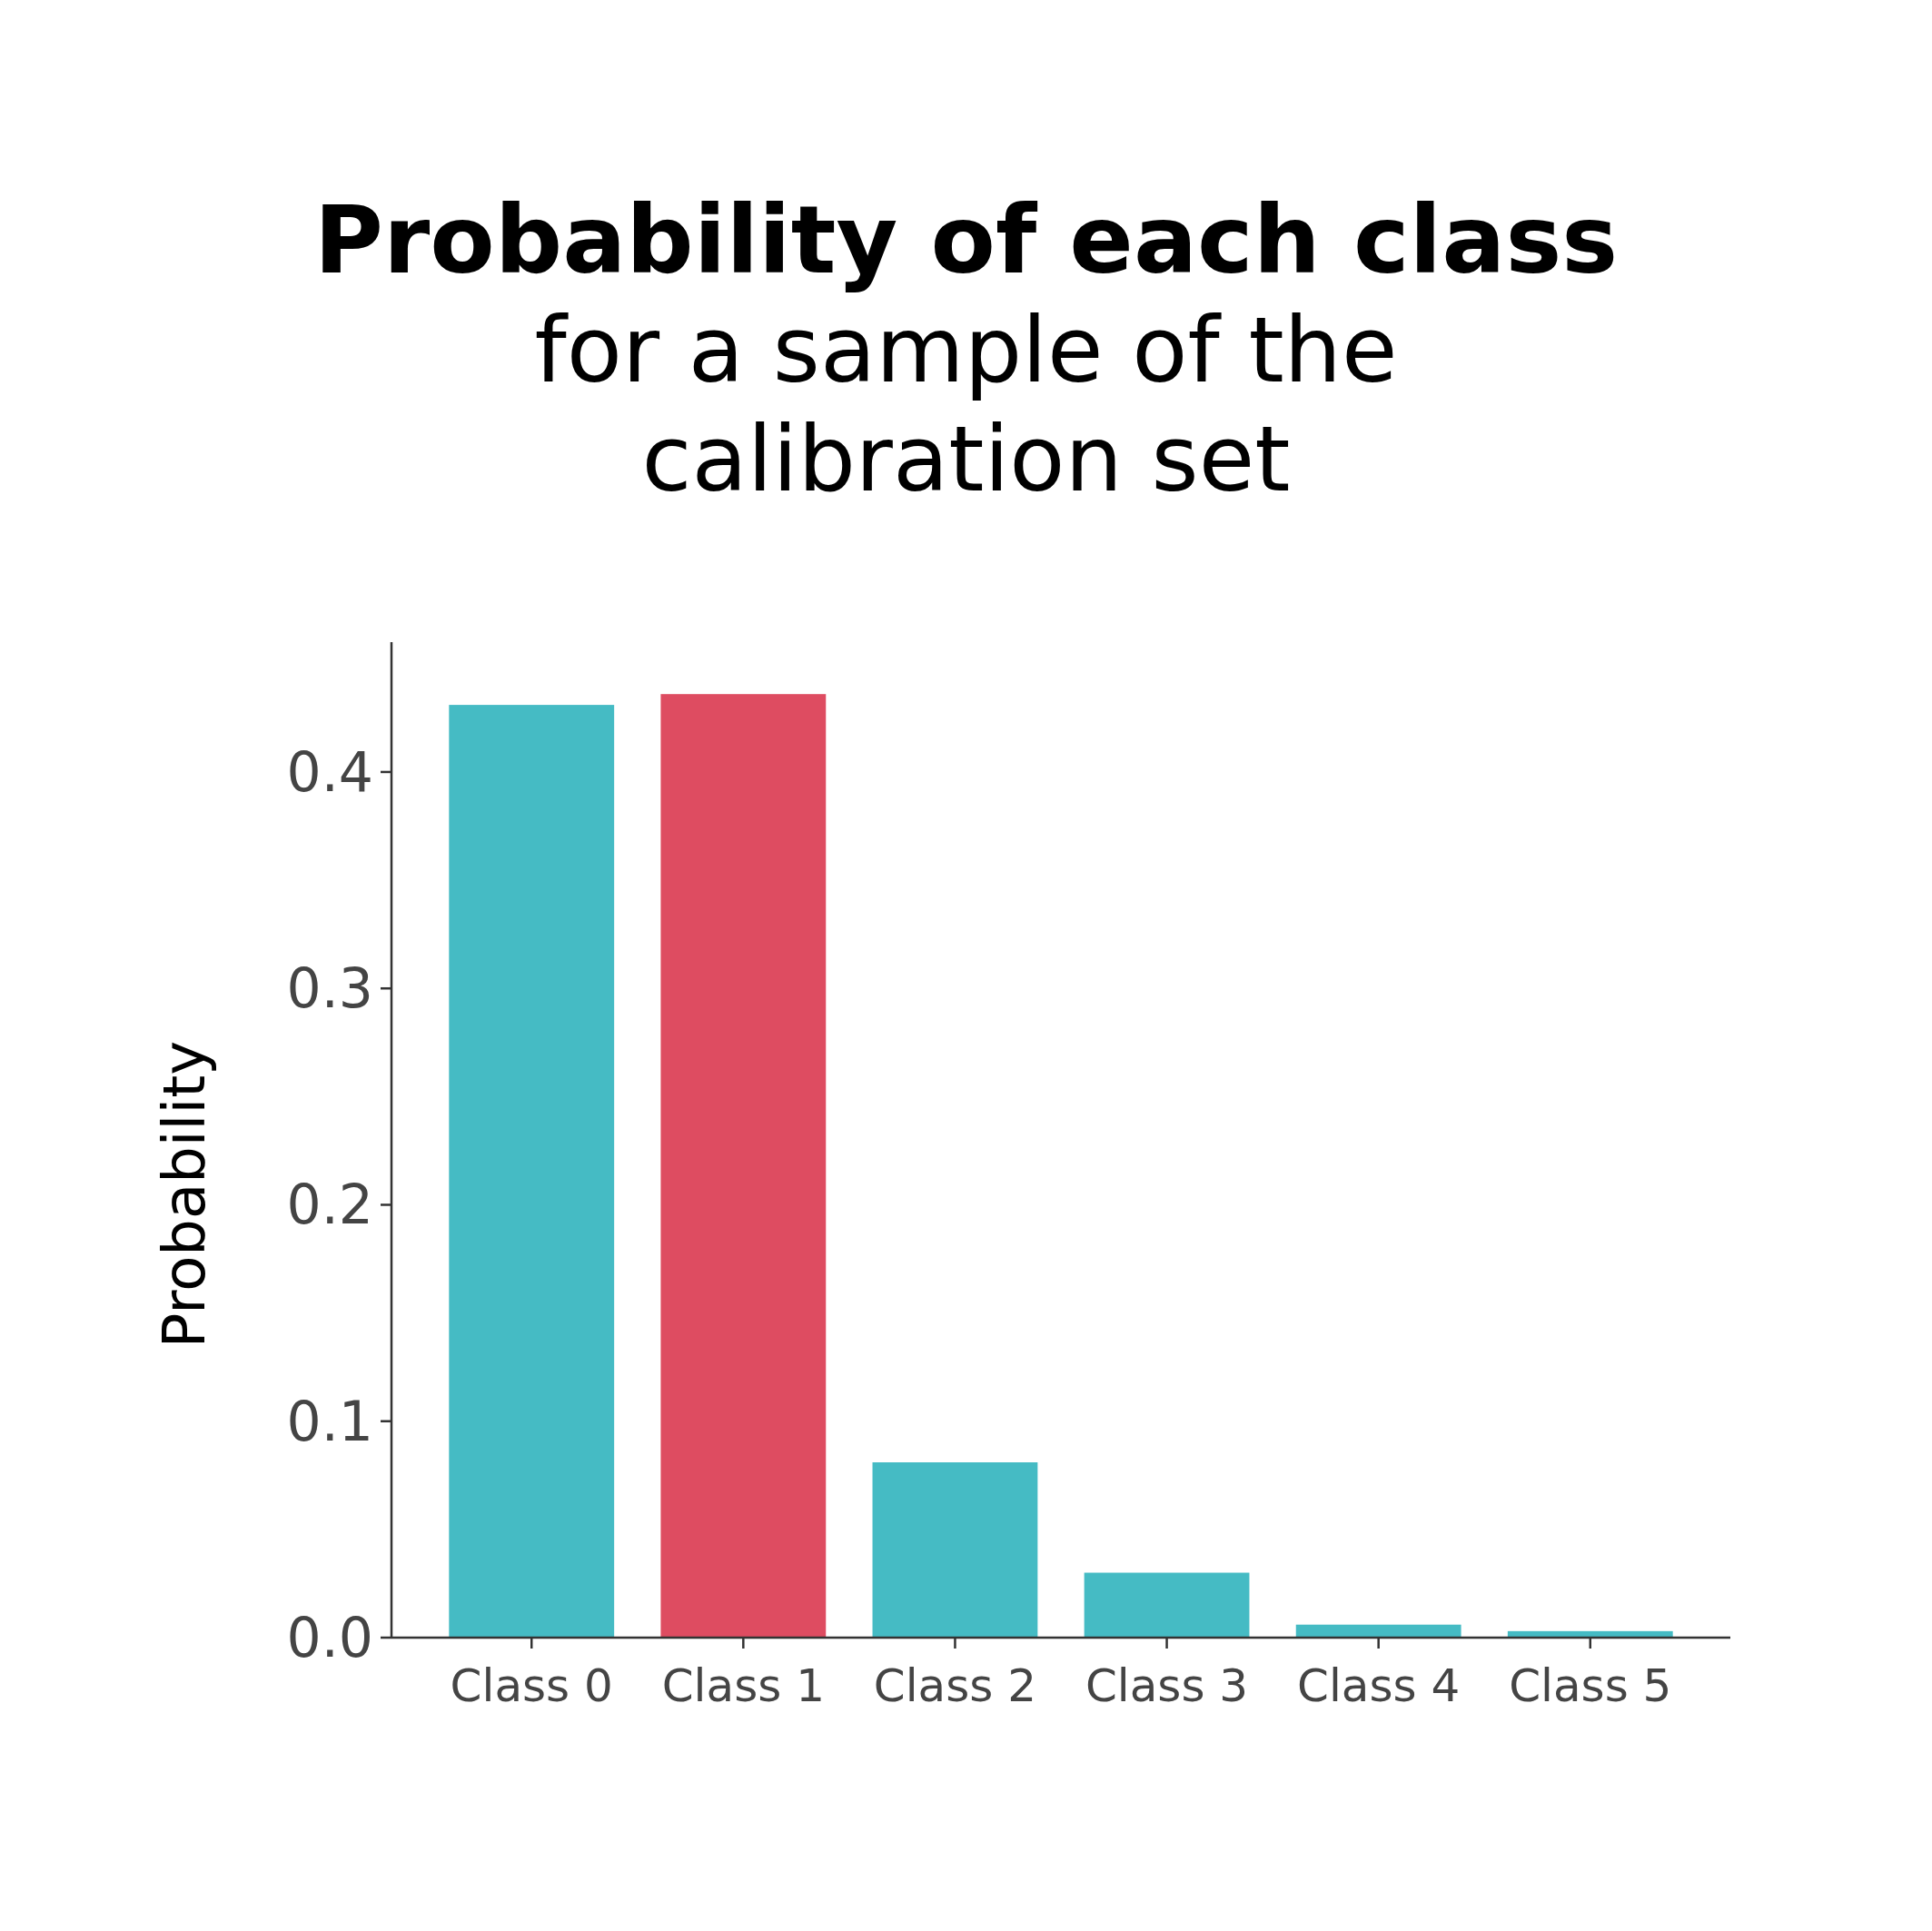  What do you see at coordinates (1379, 1685) in the screenshot?
I see `x-tick-label: Class 4` at bounding box center [1379, 1685].